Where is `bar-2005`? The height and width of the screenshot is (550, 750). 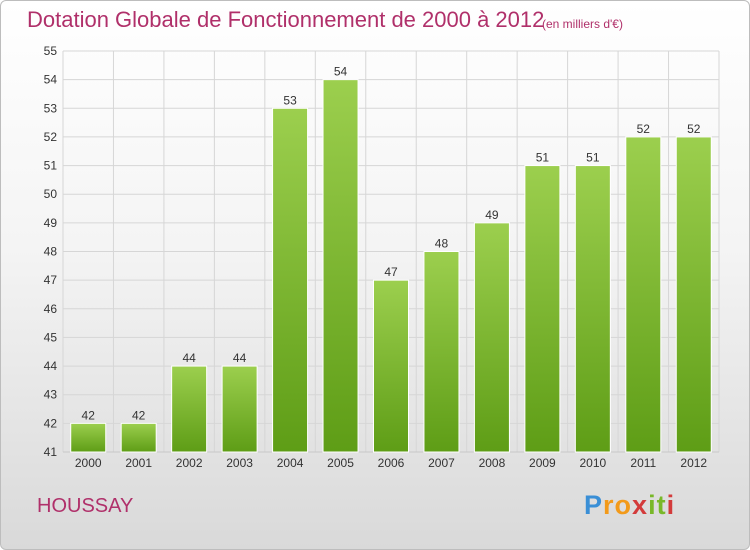 bar-2005 is located at coordinates (340, 266).